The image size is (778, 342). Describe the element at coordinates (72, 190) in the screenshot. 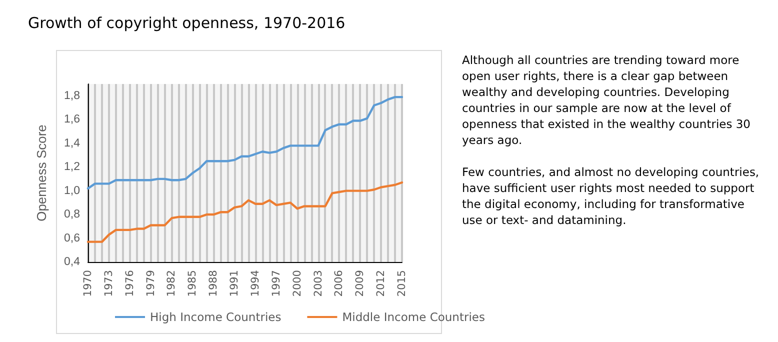

I see `y-tick-label: 1,0` at that location.